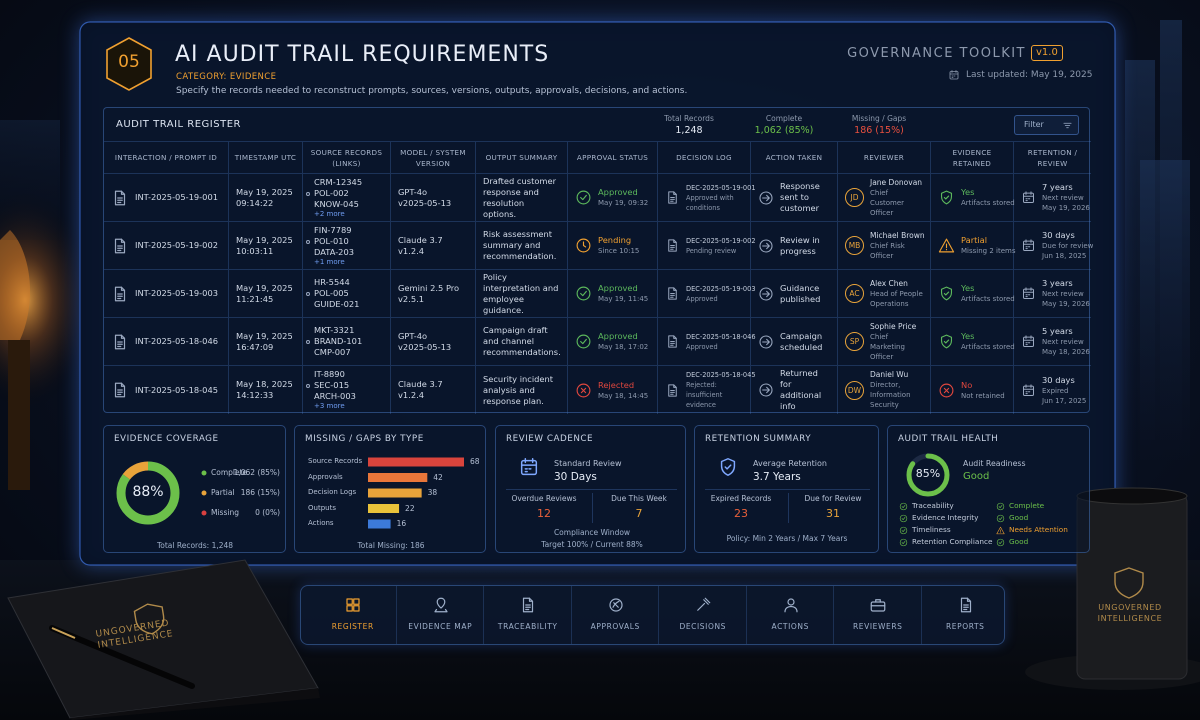 The height and width of the screenshot is (720, 1200). Describe the element at coordinates (973, 246) in the screenshot. I see `table-cell: Partial Missing 2 items` at that location.